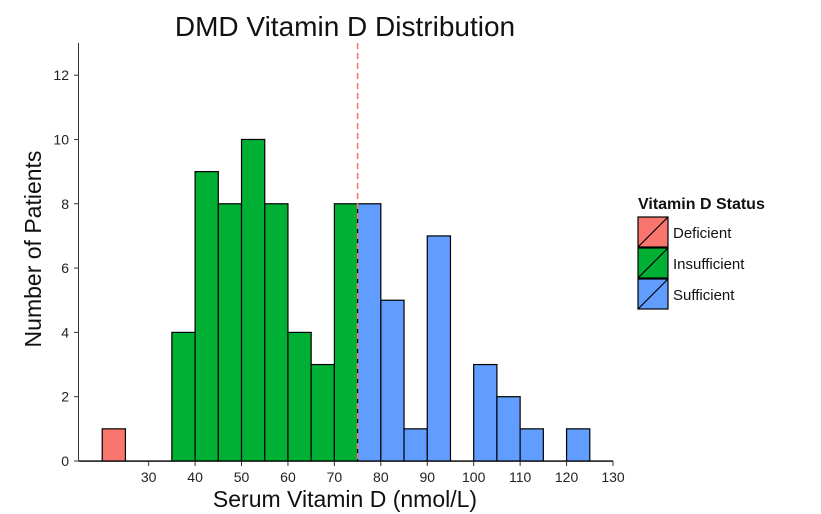 Image resolution: width=821 pixels, height=514 pixels. I want to click on legend-label: Insufficient, so click(709, 264).